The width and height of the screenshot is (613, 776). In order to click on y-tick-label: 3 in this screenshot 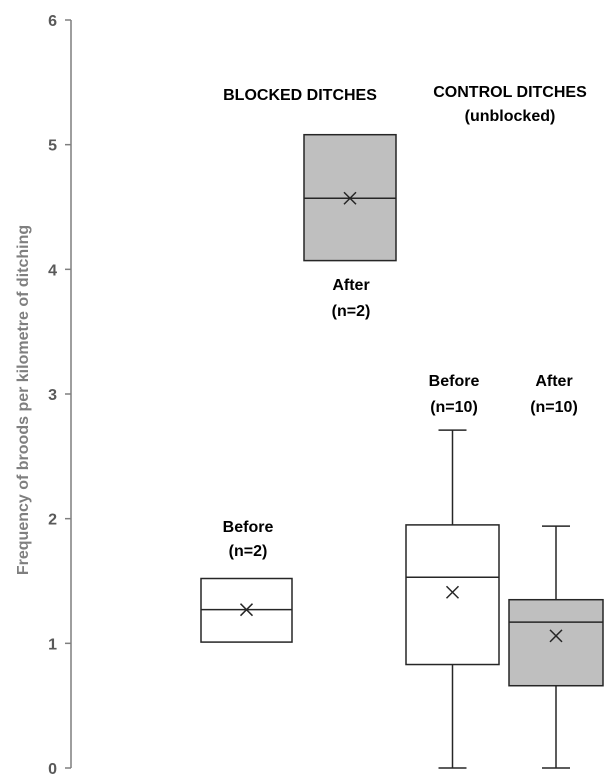, I will do `click(52, 395)`.